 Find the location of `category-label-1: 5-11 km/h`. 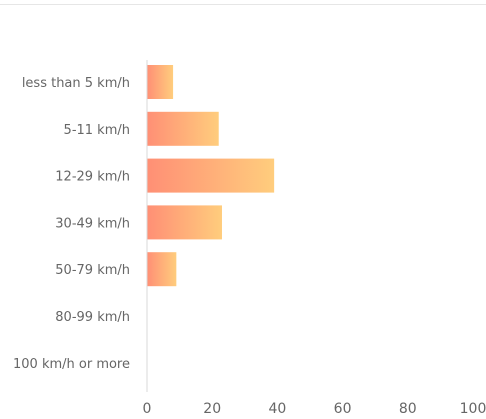

category-label-1: 5-11 km/h is located at coordinates (97, 130).